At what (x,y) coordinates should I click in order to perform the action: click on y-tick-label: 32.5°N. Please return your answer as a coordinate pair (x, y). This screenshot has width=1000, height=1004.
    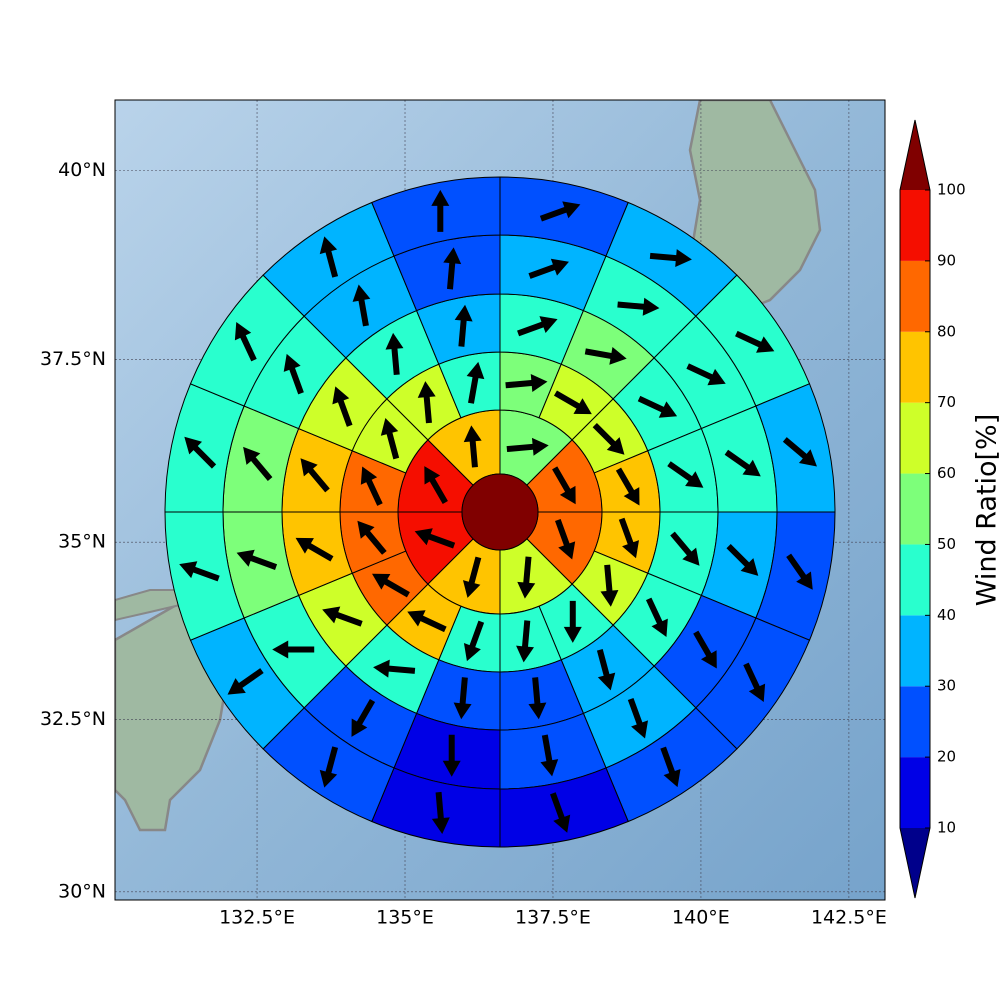
    Looking at the image, I should click on (73, 719).